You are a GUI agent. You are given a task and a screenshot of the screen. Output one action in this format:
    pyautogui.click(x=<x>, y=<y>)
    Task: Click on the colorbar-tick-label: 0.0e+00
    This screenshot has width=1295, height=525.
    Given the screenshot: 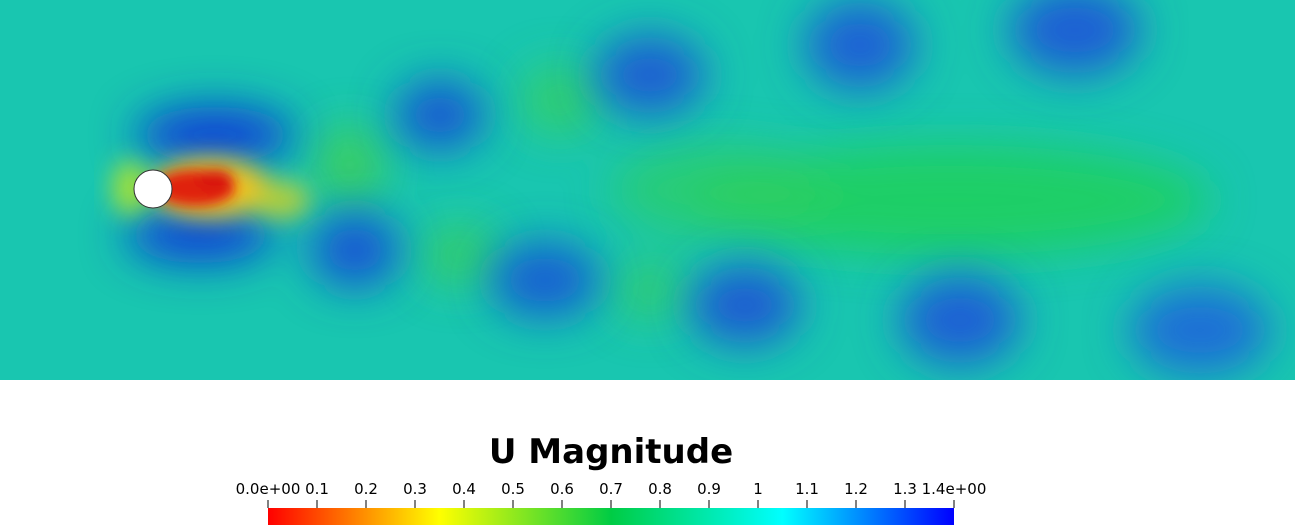 What is the action you would take?
    pyautogui.click(x=268, y=489)
    